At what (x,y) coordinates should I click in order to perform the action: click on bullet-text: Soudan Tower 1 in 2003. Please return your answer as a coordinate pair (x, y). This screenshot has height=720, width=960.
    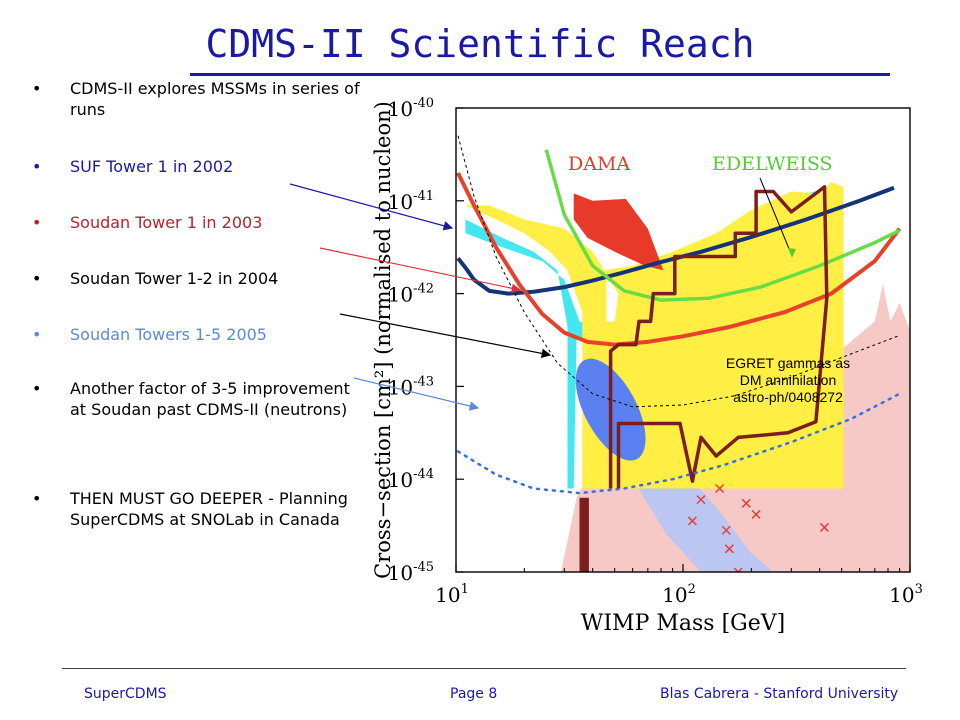
    Looking at the image, I should click on (166, 222).